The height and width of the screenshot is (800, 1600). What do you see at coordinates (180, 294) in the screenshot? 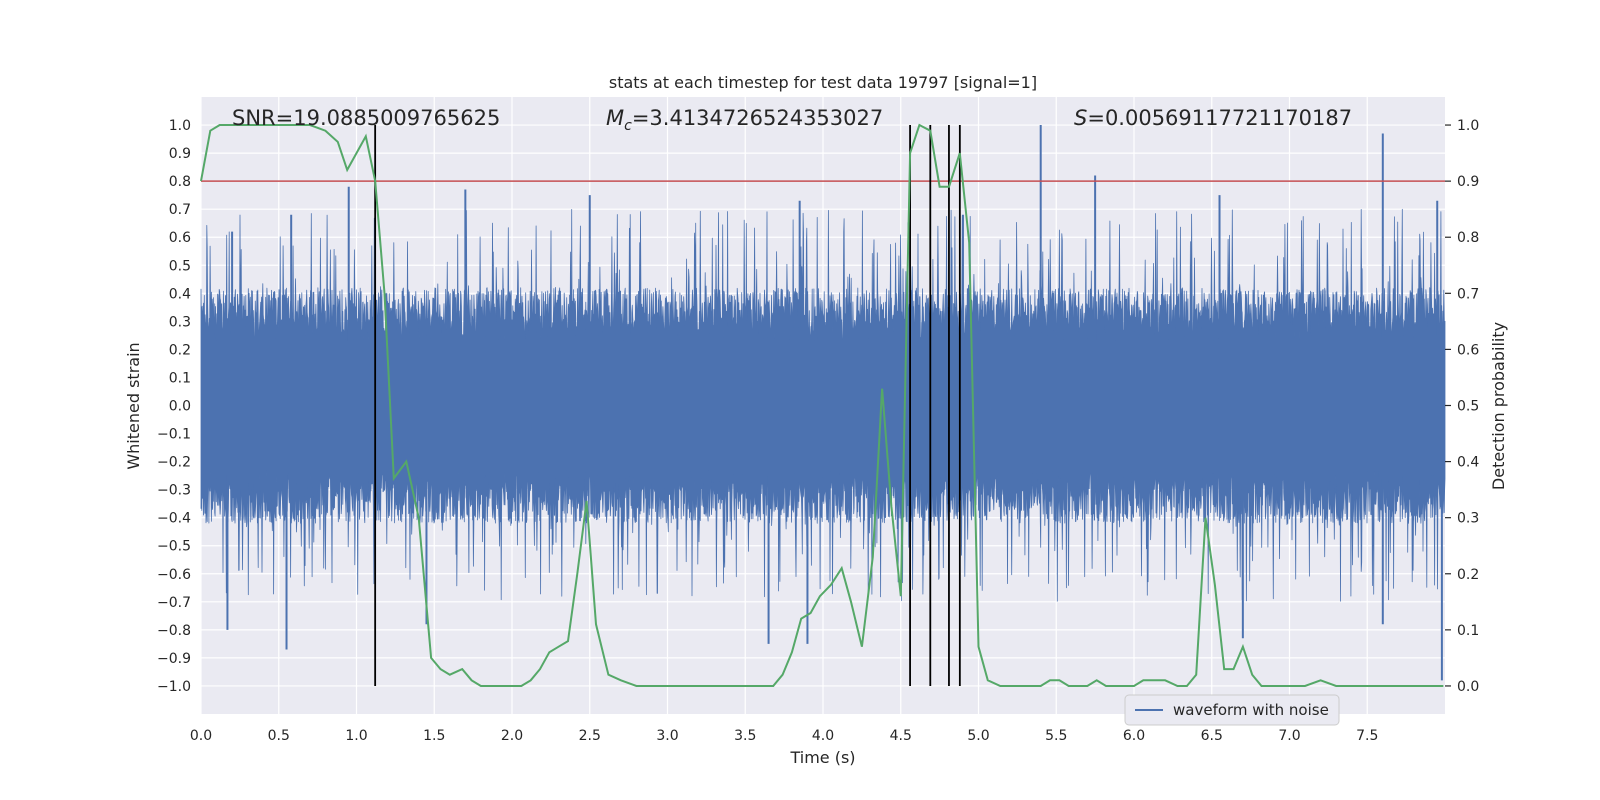
I see `y-tick-label: 0.4` at bounding box center [180, 294].